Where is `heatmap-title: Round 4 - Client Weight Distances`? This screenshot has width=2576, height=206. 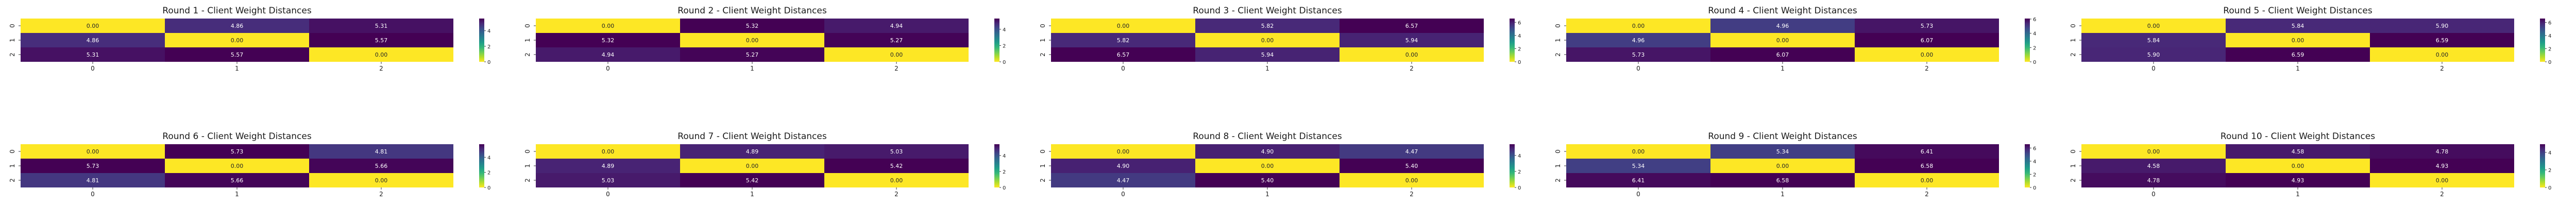 heatmap-title: Round 4 - Client Weight Distances is located at coordinates (1783, 11).